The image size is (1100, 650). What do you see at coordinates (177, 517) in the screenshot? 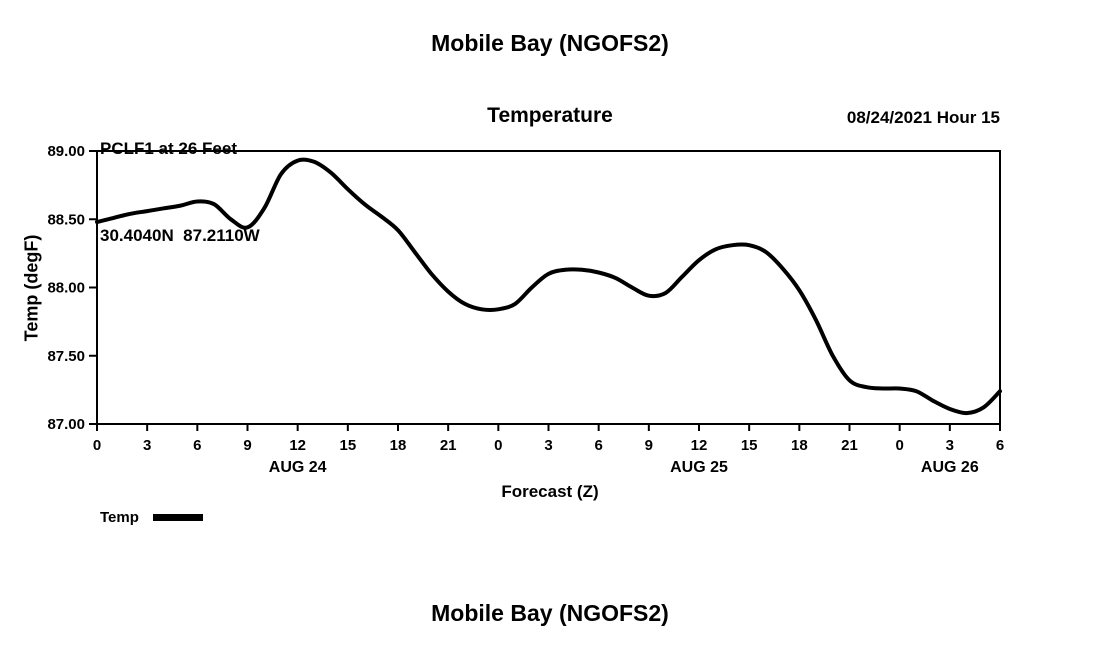
I see `legend-line-swatch` at bounding box center [177, 517].